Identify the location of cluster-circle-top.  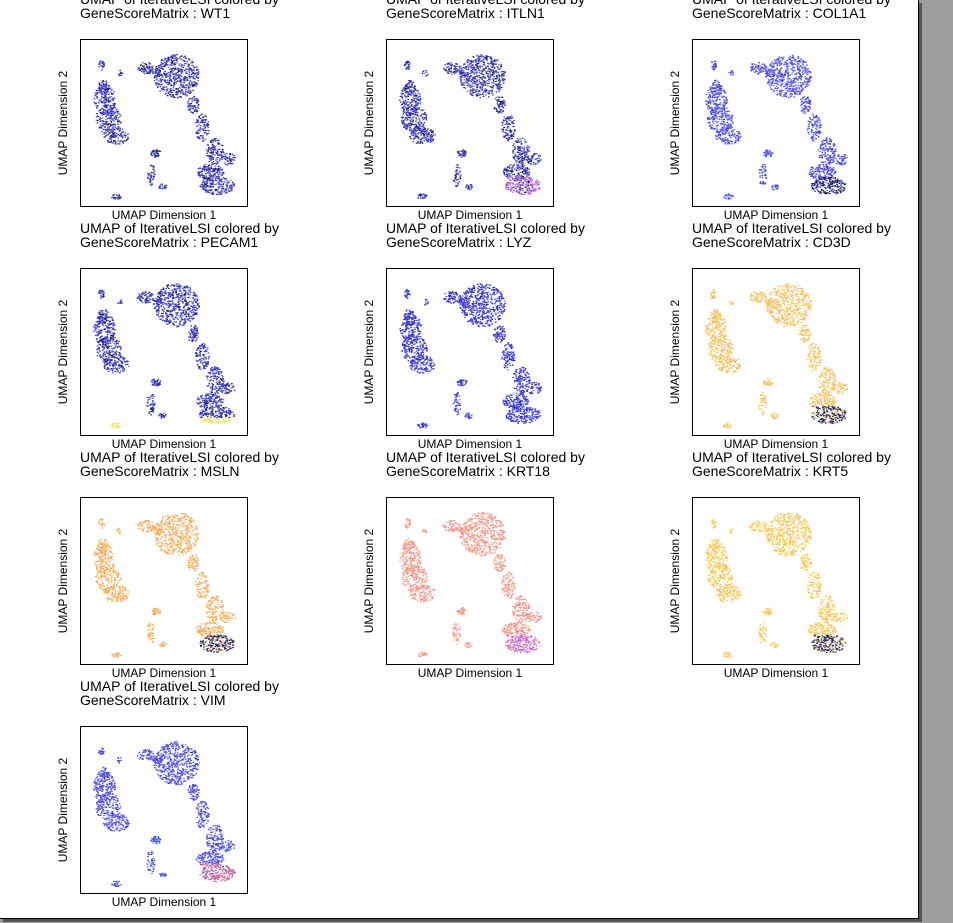
(788, 76).